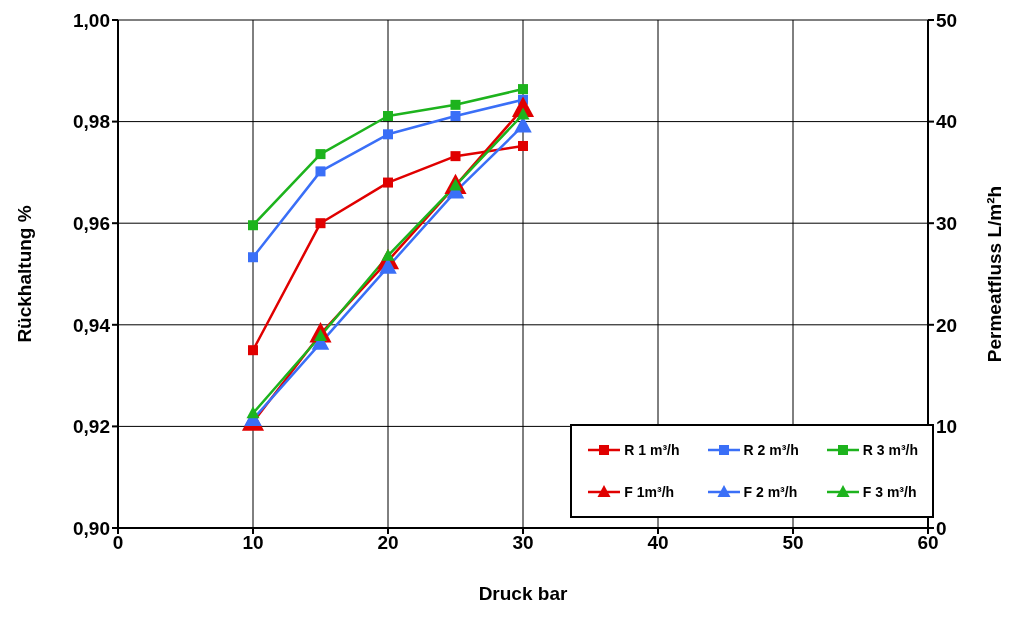 This screenshot has width=1019, height=626. What do you see at coordinates (649, 492) in the screenshot?
I see `legend-label: F 1m³/h` at bounding box center [649, 492].